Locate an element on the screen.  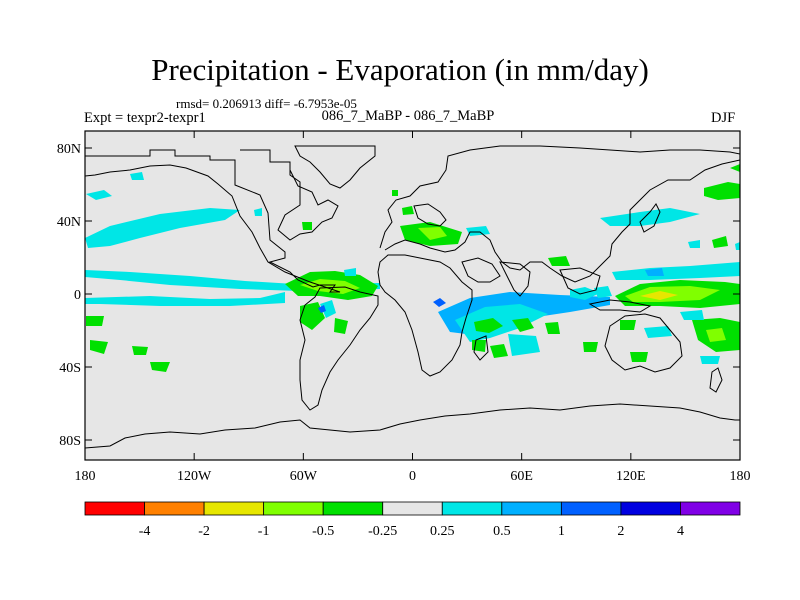
eurasia-coast is located at coordinates (559, 214).